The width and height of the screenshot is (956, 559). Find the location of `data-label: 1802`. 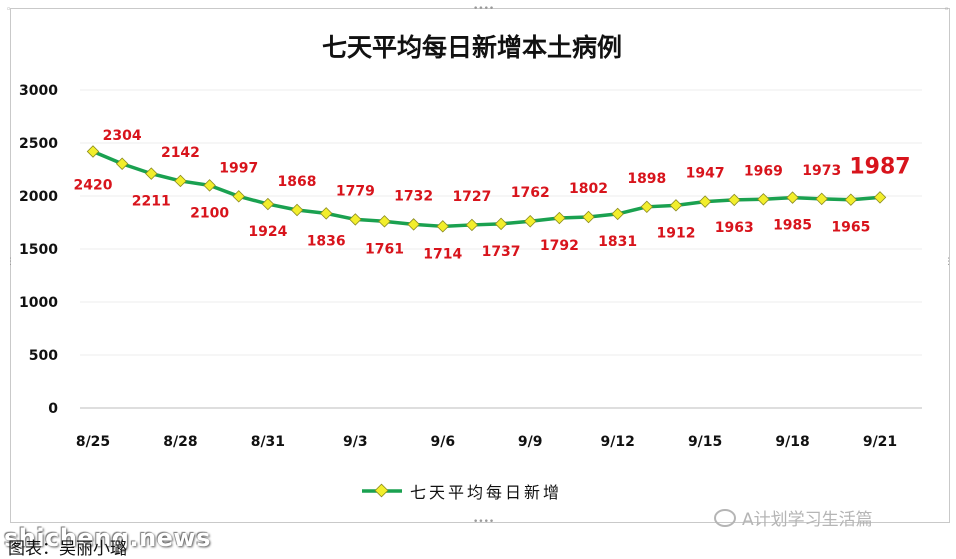

data-label: 1802 is located at coordinates (588, 189).